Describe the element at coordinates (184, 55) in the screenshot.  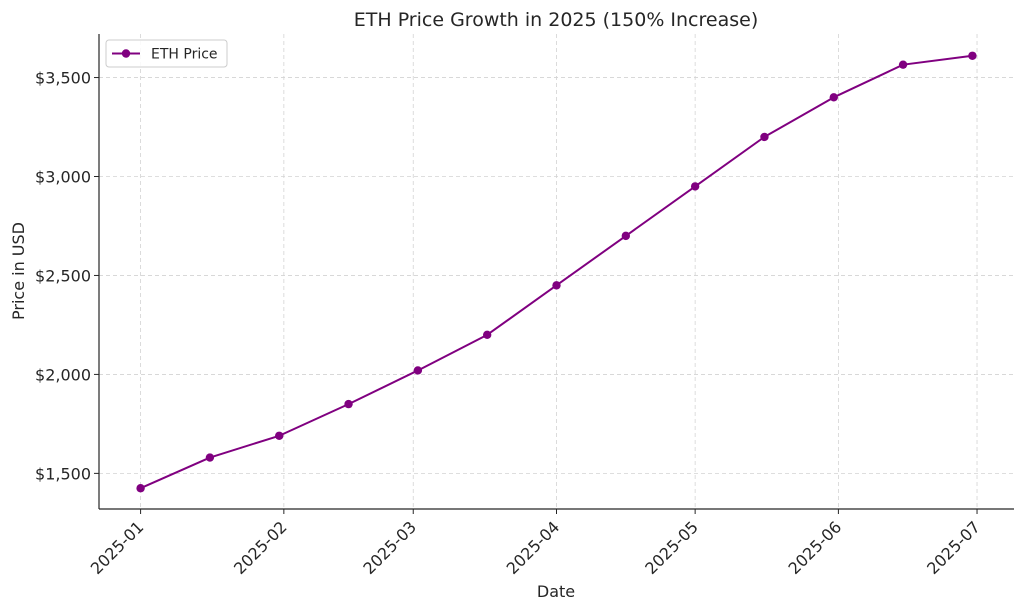
I see `legend-entry-label: ETH Price` at that location.